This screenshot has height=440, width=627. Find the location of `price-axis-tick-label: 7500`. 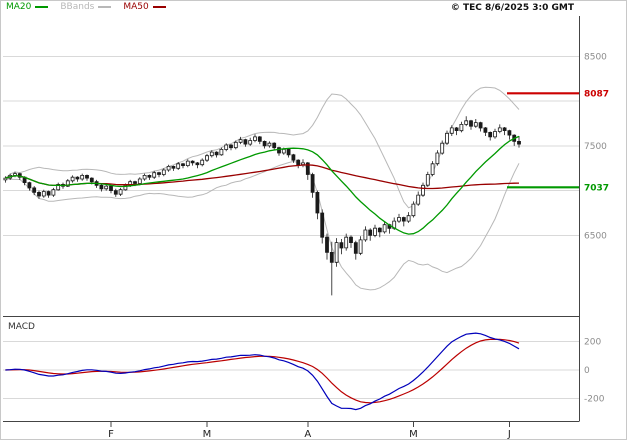

price-axis-tick-label: 7500 is located at coordinates (595, 147).